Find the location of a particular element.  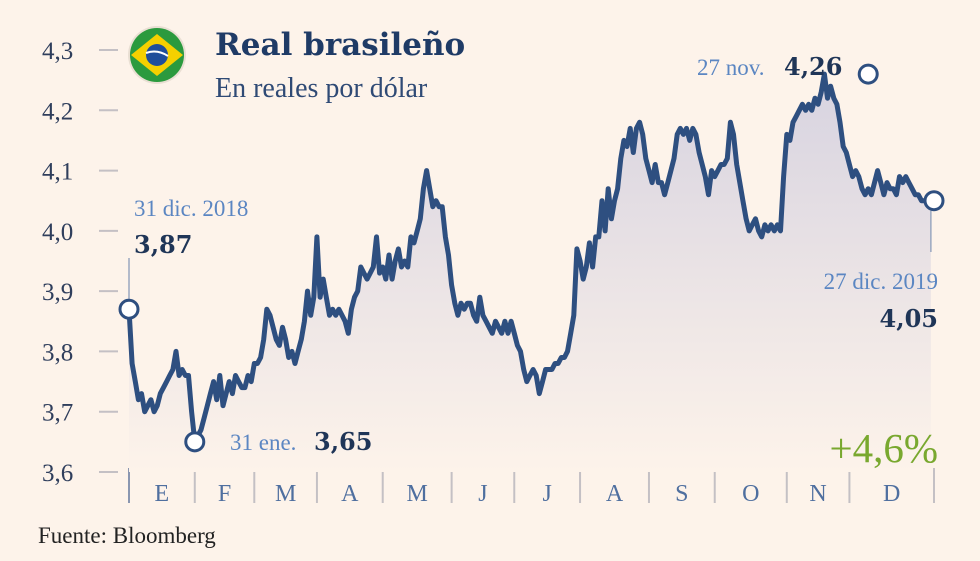

start-marker is located at coordinates (129, 309).